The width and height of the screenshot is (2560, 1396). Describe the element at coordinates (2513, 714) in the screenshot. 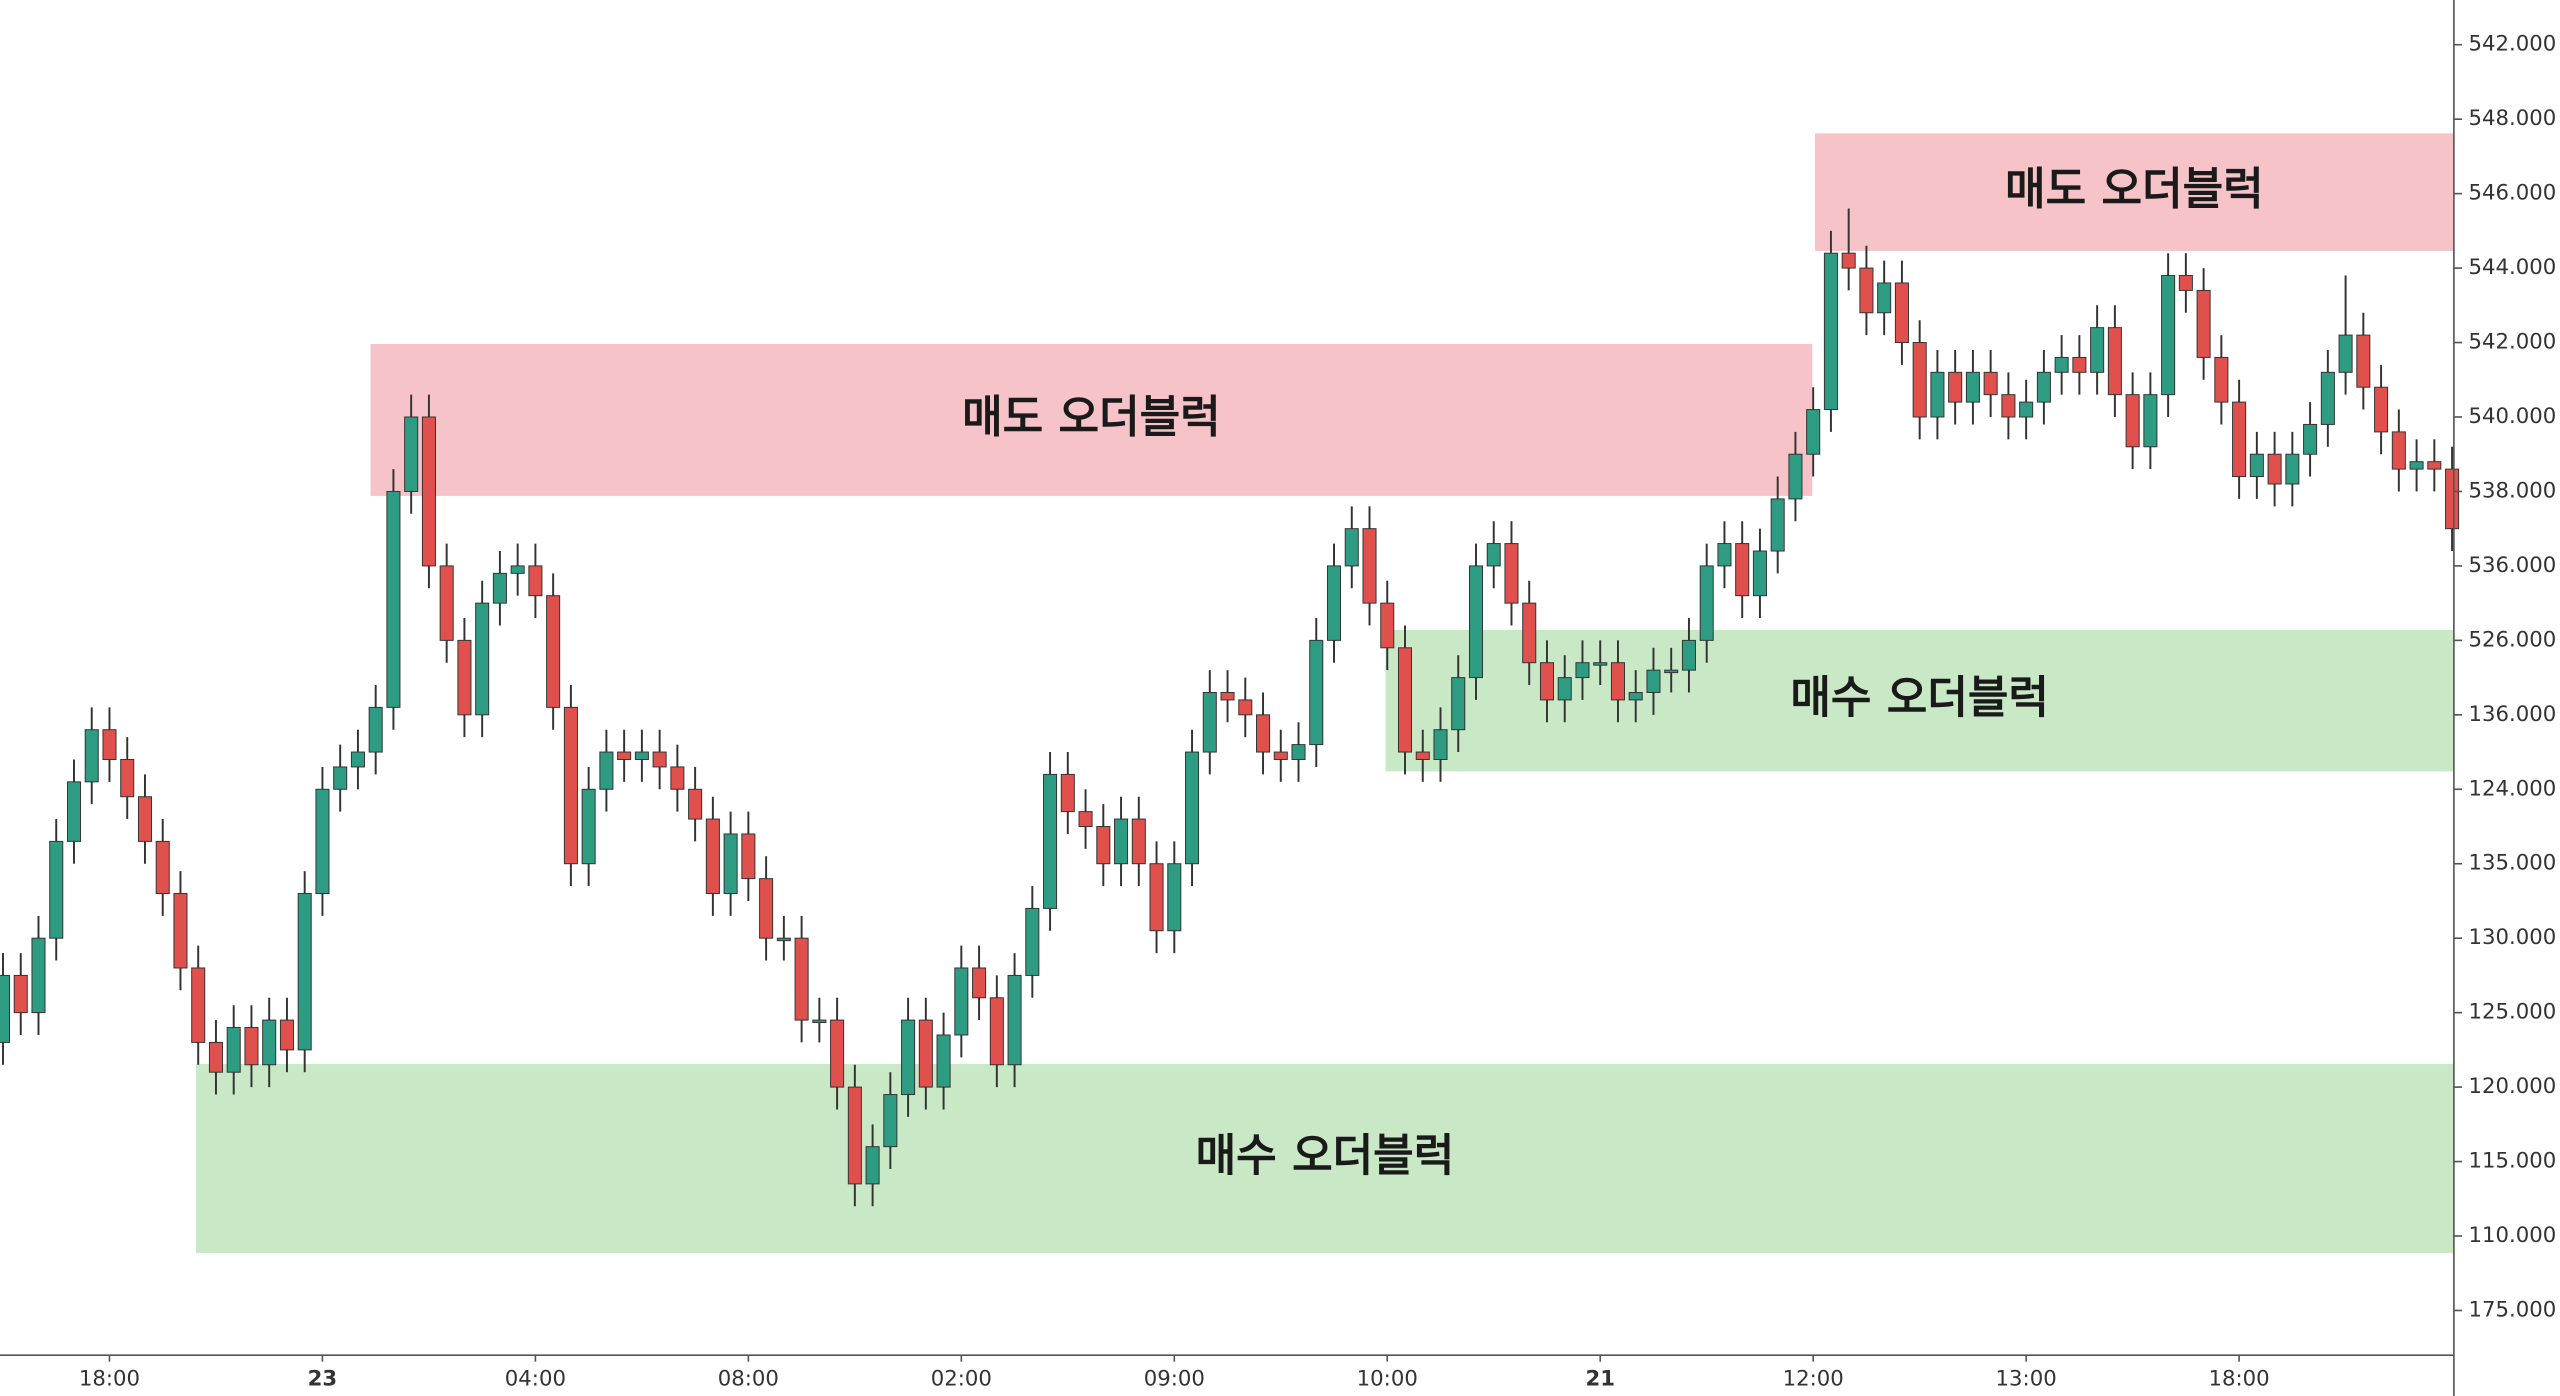

I see `y-tick-label: 136.000` at that location.